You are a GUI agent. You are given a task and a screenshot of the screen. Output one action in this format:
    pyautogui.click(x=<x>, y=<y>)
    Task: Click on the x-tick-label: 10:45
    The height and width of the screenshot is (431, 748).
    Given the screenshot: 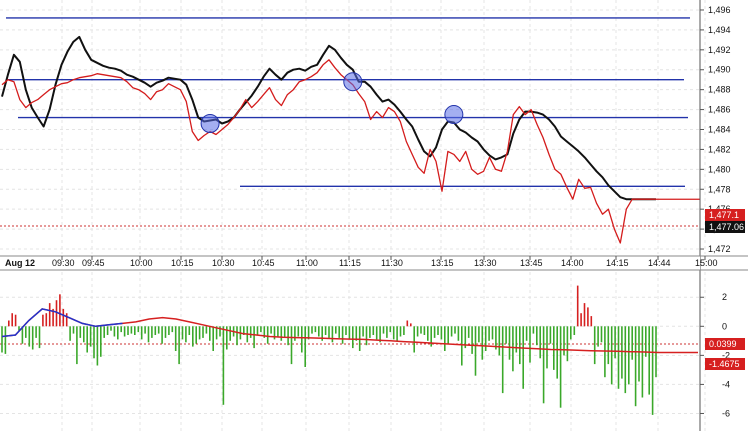 What is the action you would take?
    pyautogui.click(x=263, y=263)
    